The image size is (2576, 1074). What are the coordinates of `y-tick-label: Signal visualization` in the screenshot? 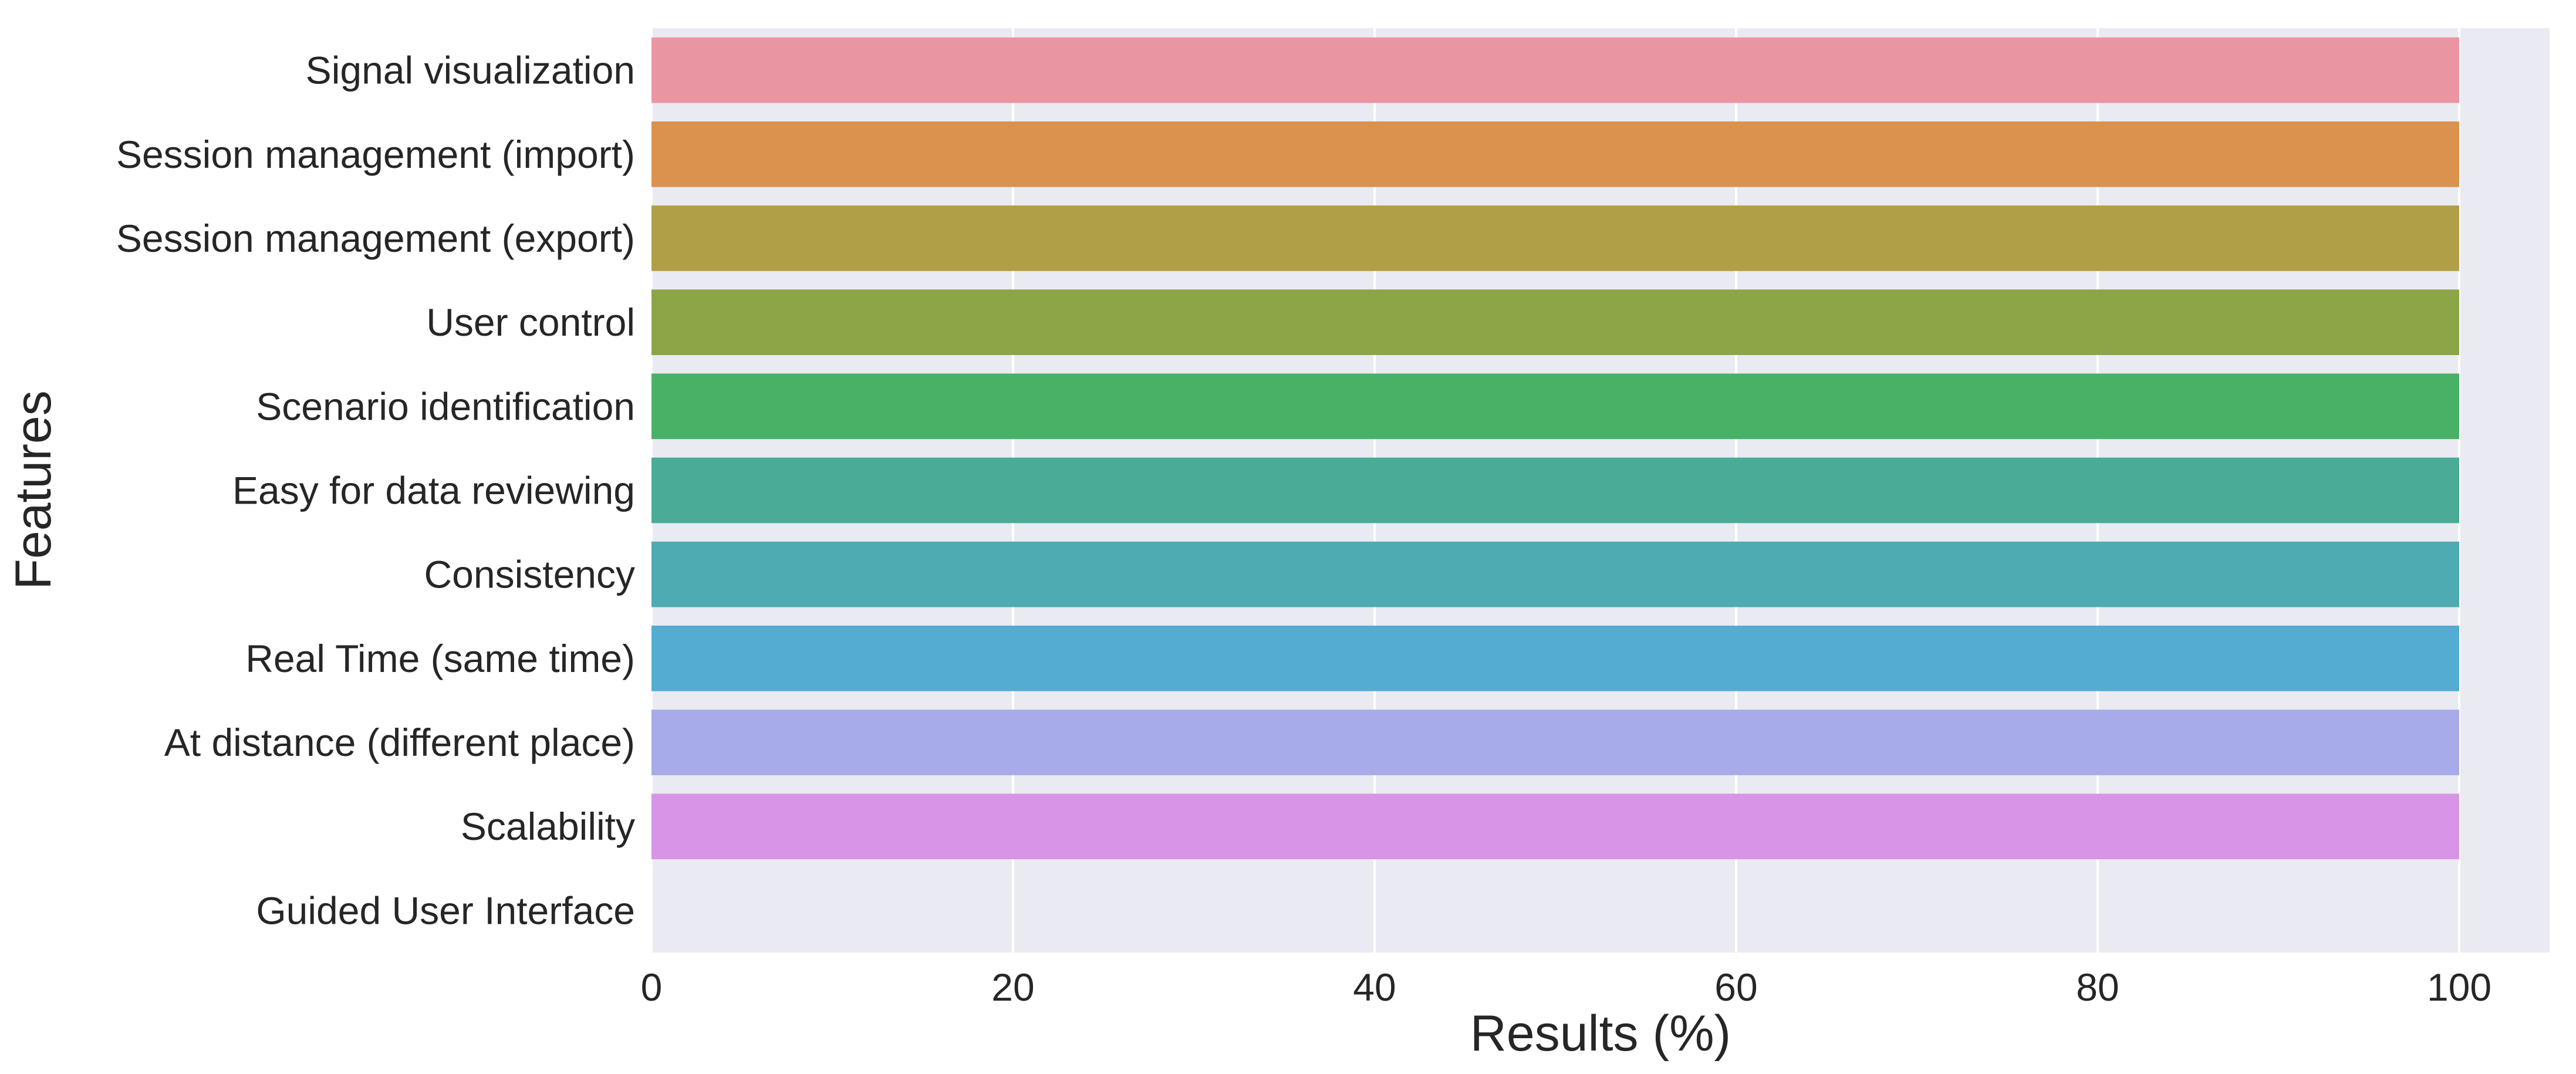 It's located at (470, 70).